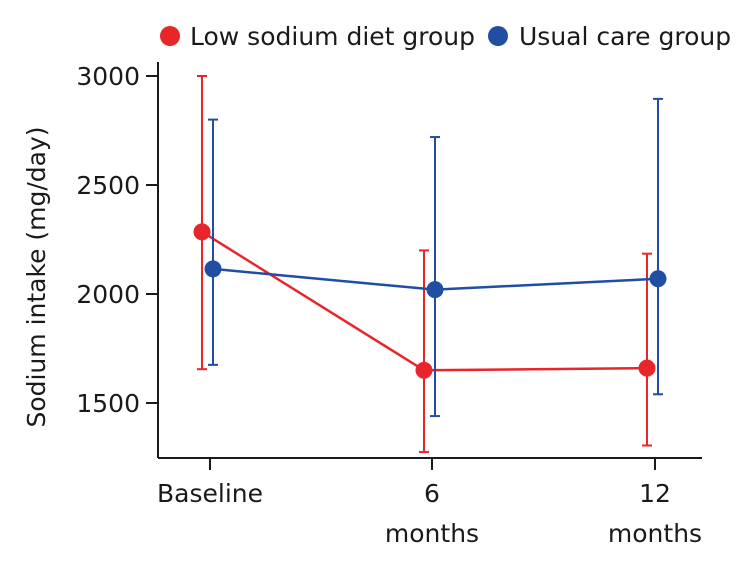  I want to click on y-tick-label-1500: 1500, so click(108, 403).